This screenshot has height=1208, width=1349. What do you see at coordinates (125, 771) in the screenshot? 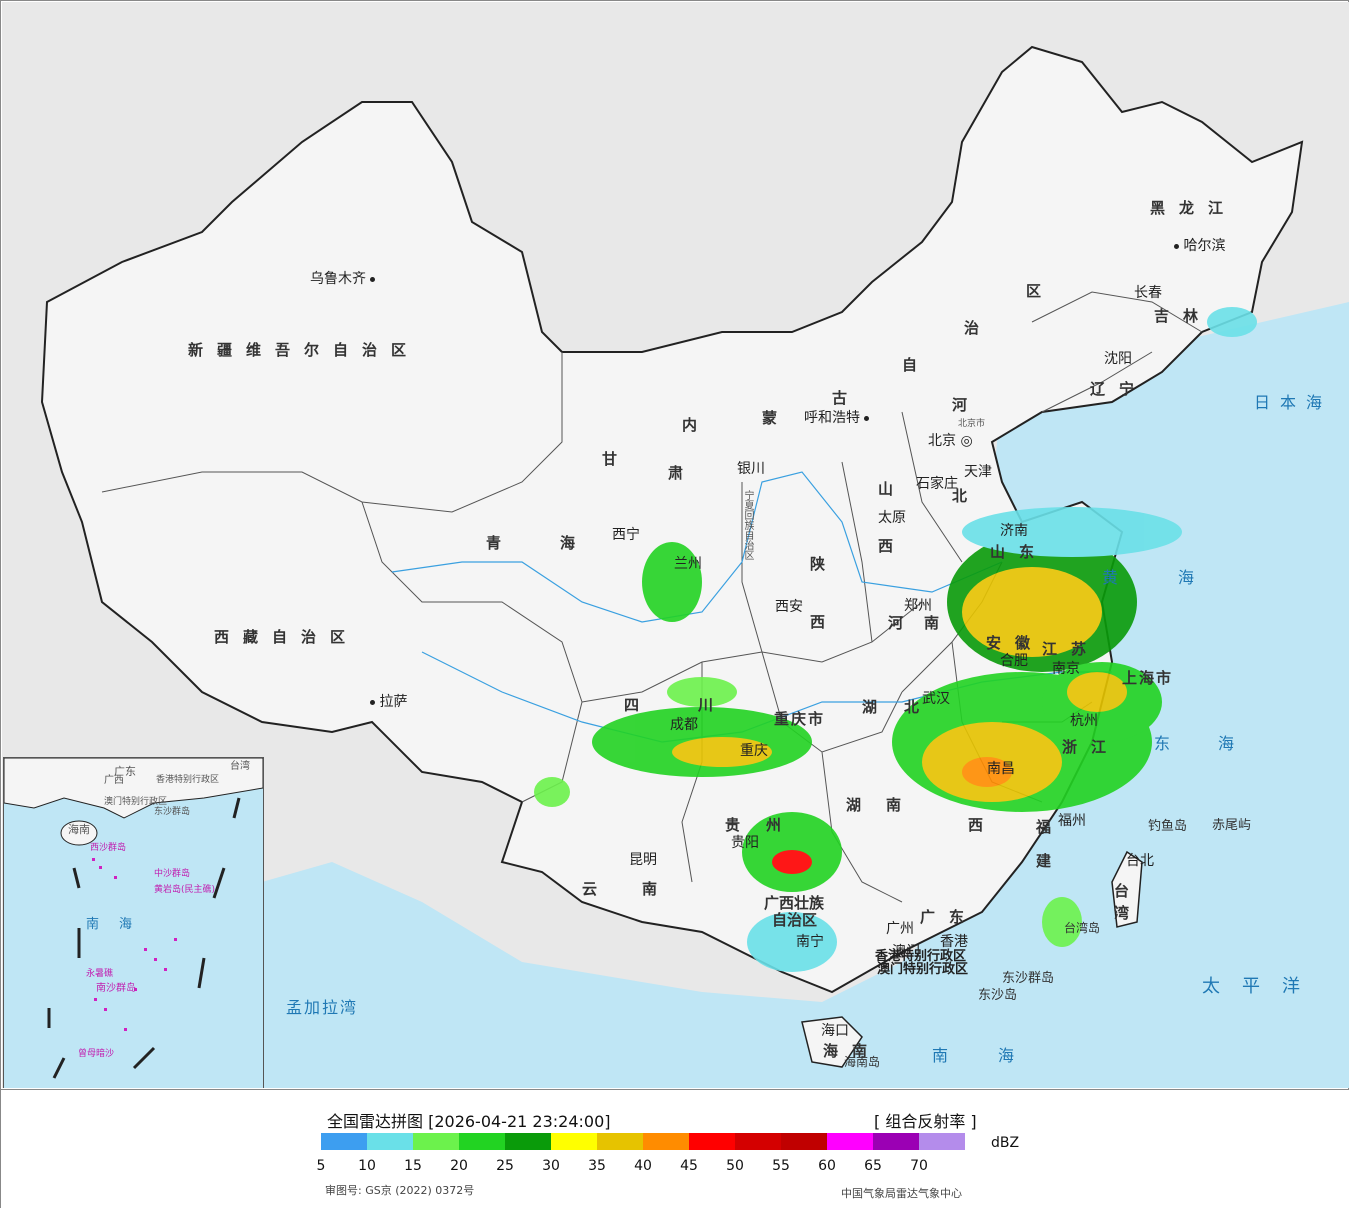
I see `inset-guangdong: 广东` at bounding box center [125, 771].